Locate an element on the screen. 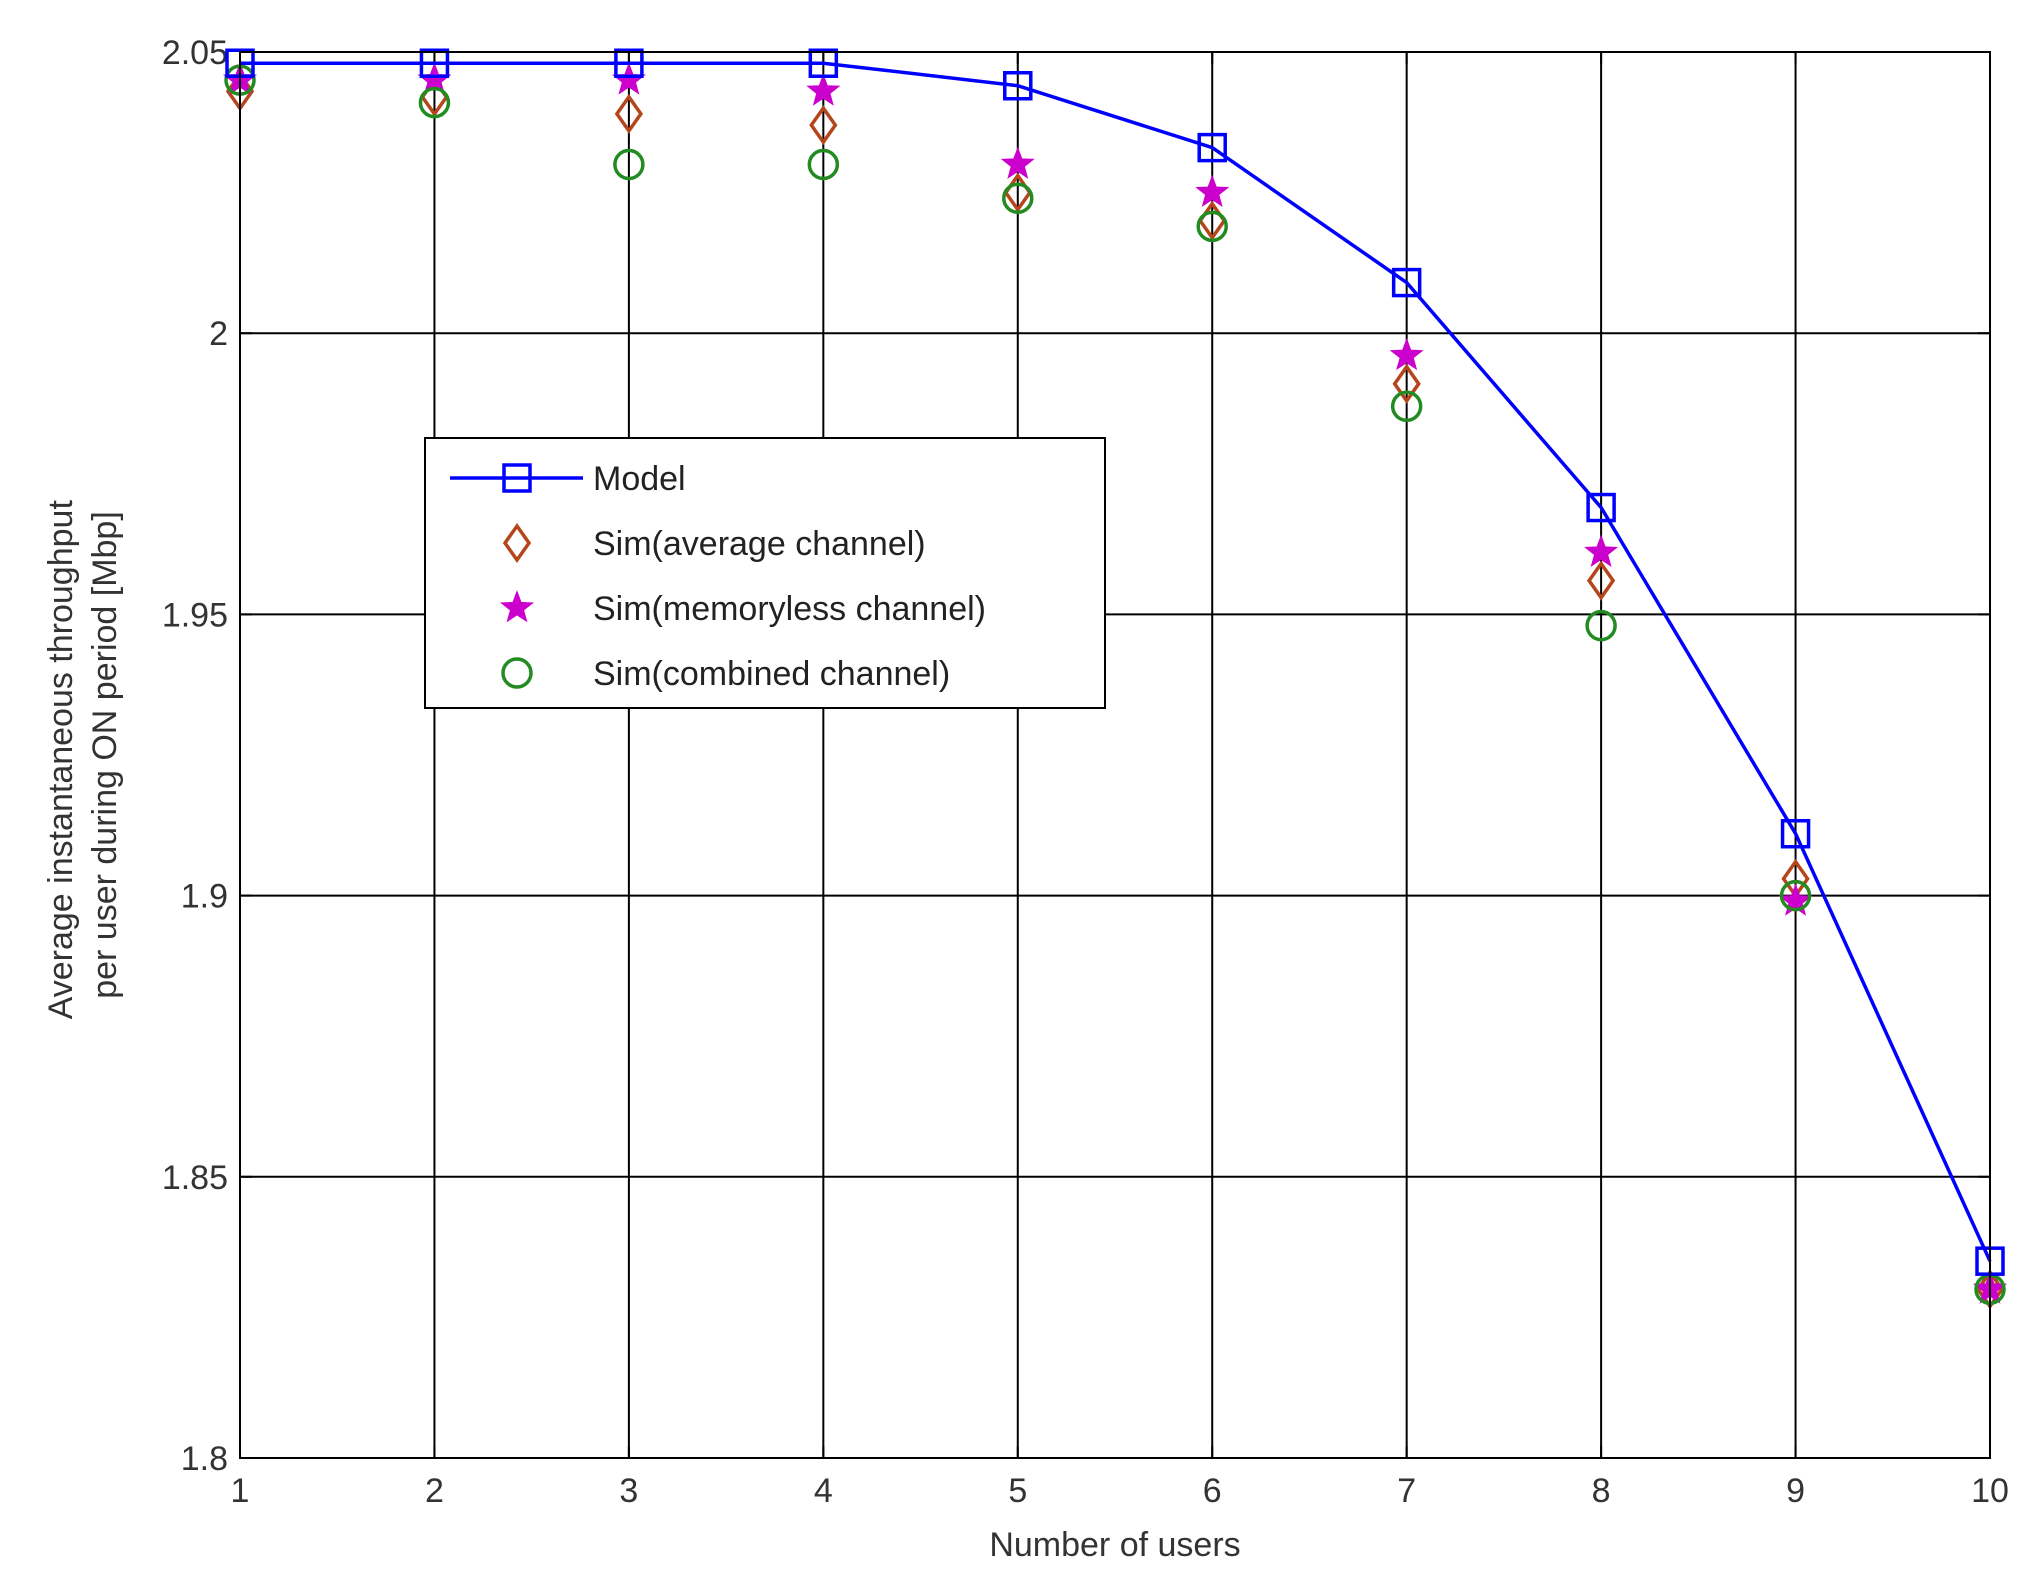  y-tick-label: 2.05 is located at coordinates (195, 53).